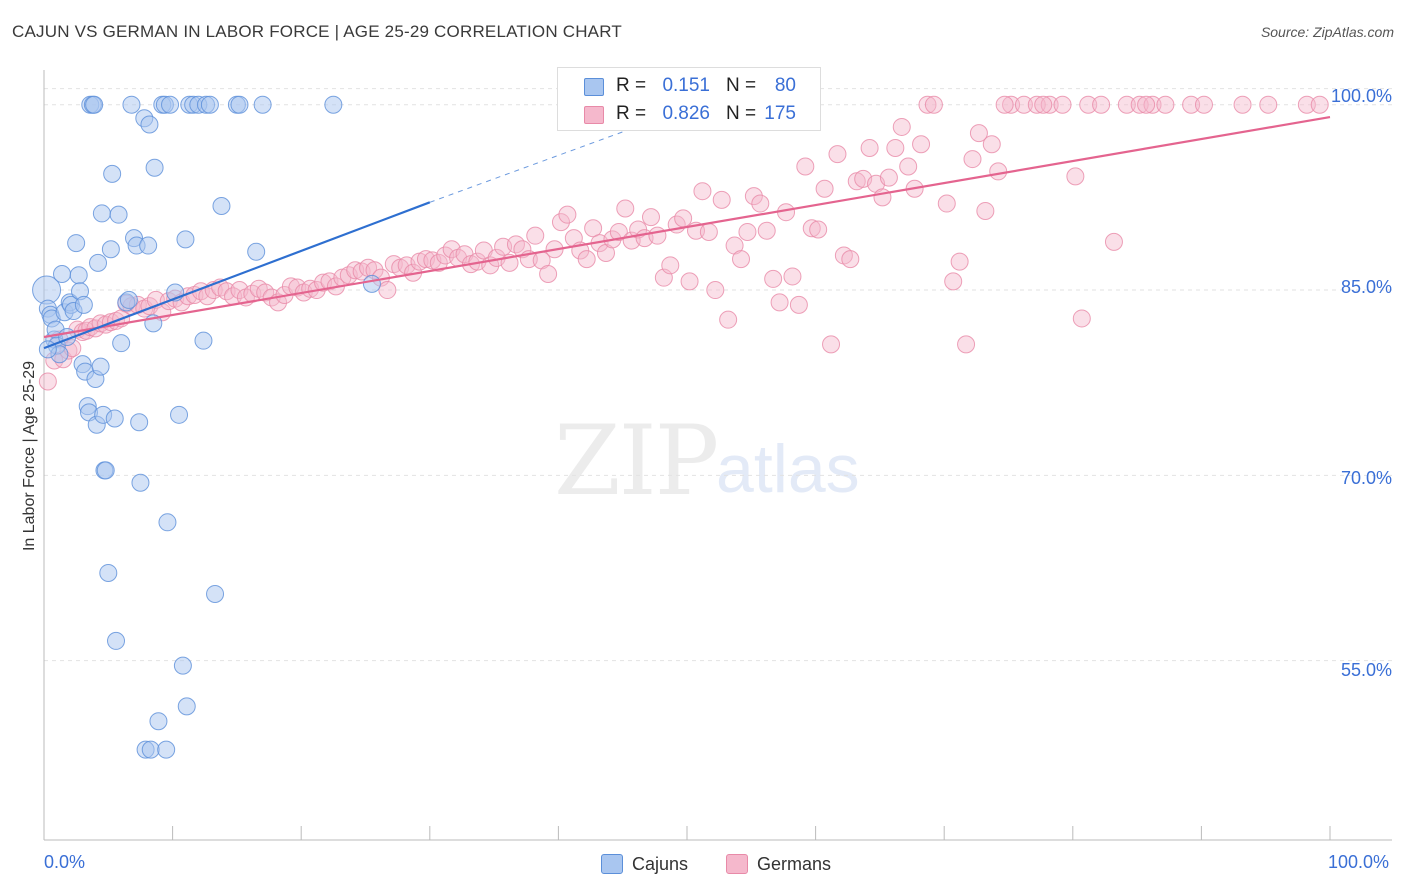 The height and width of the screenshot is (892, 1406). What do you see at coordinates (1361, 96) in the screenshot?
I see `y-tick-label-100: 100.0%` at bounding box center [1361, 96].